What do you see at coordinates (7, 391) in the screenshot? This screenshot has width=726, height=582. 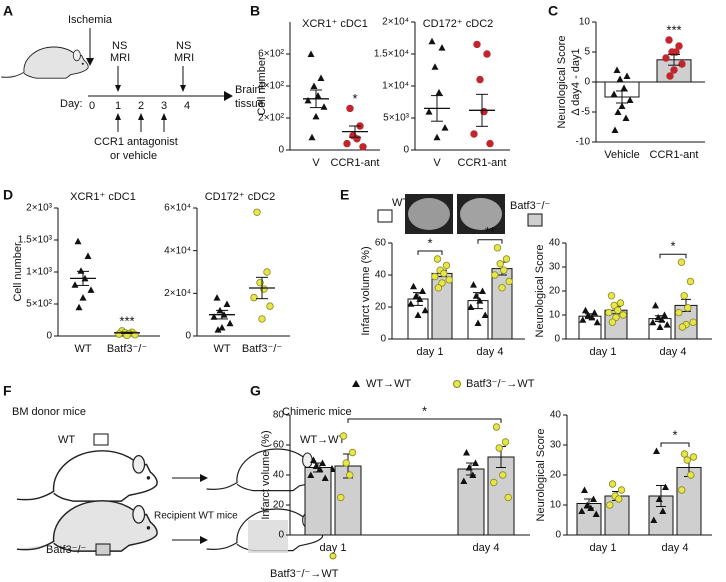 I see `panel-letter: F` at bounding box center [7, 391].